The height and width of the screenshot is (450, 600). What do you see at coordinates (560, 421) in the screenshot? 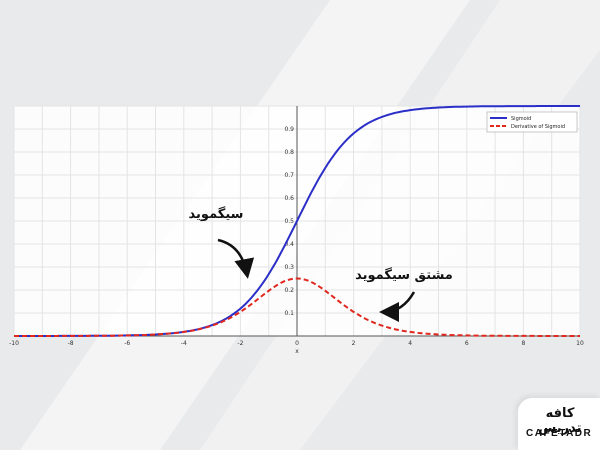
I see `watermark-logo-mark: کافه تدریس` at bounding box center [560, 421].